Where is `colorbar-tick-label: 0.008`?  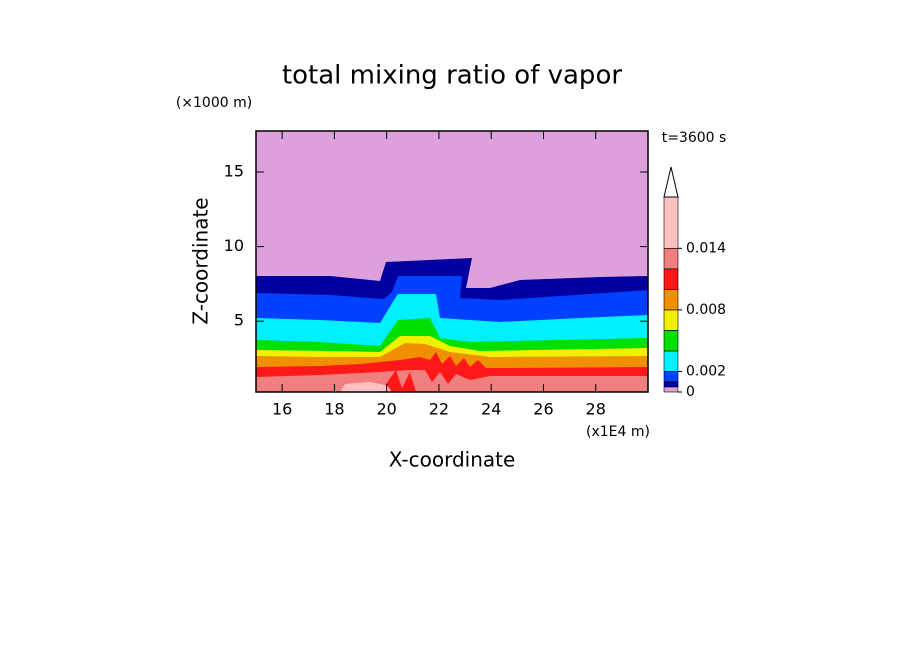
colorbar-tick-label: 0.008 is located at coordinates (706, 310).